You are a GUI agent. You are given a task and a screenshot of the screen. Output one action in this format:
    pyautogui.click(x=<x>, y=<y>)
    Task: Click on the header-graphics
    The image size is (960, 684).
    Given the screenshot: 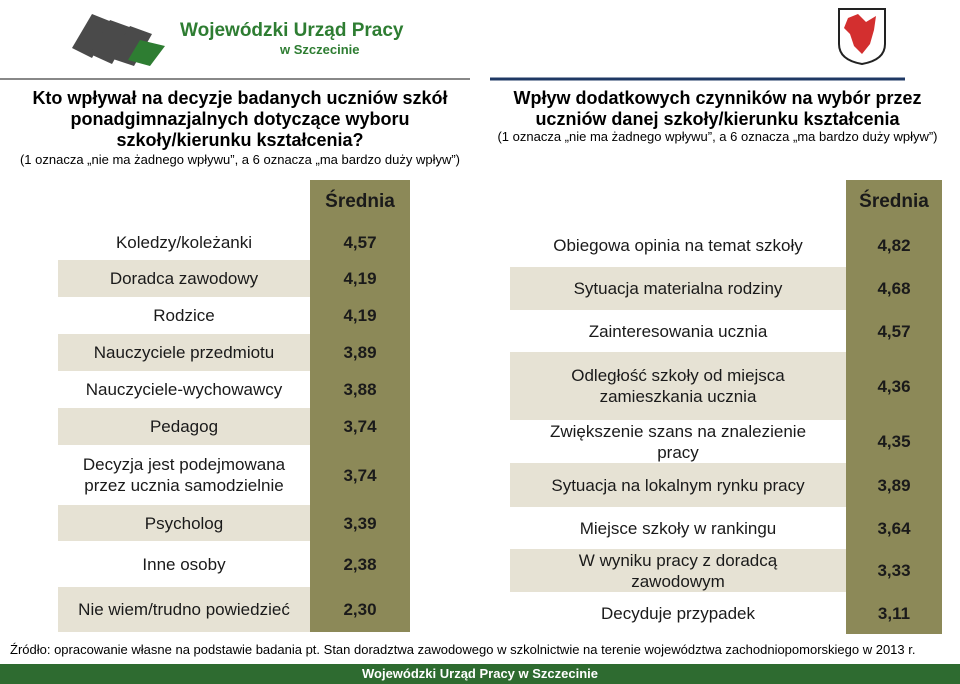 What is the action you would take?
    pyautogui.click(x=452, y=44)
    